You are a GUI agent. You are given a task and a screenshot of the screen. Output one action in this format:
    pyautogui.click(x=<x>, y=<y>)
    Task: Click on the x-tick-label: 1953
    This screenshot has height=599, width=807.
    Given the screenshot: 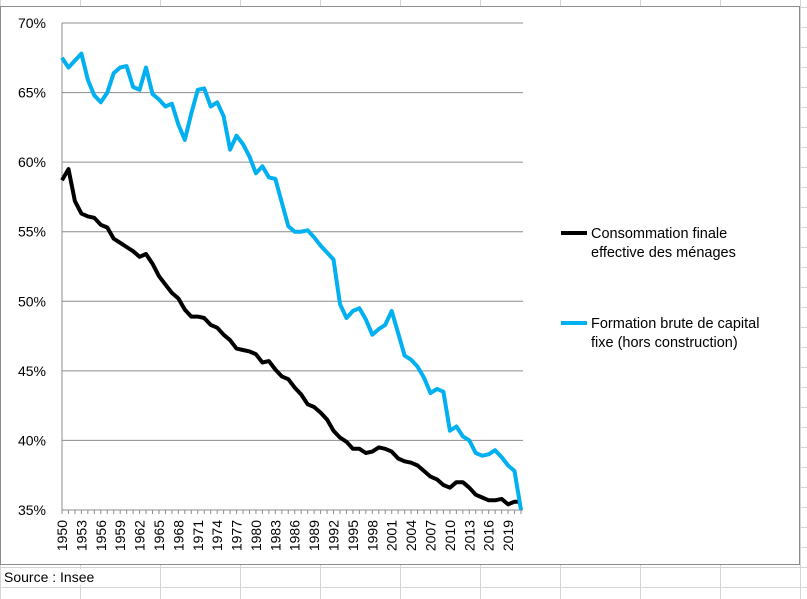 What is the action you would take?
    pyautogui.click(x=81, y=535)
    